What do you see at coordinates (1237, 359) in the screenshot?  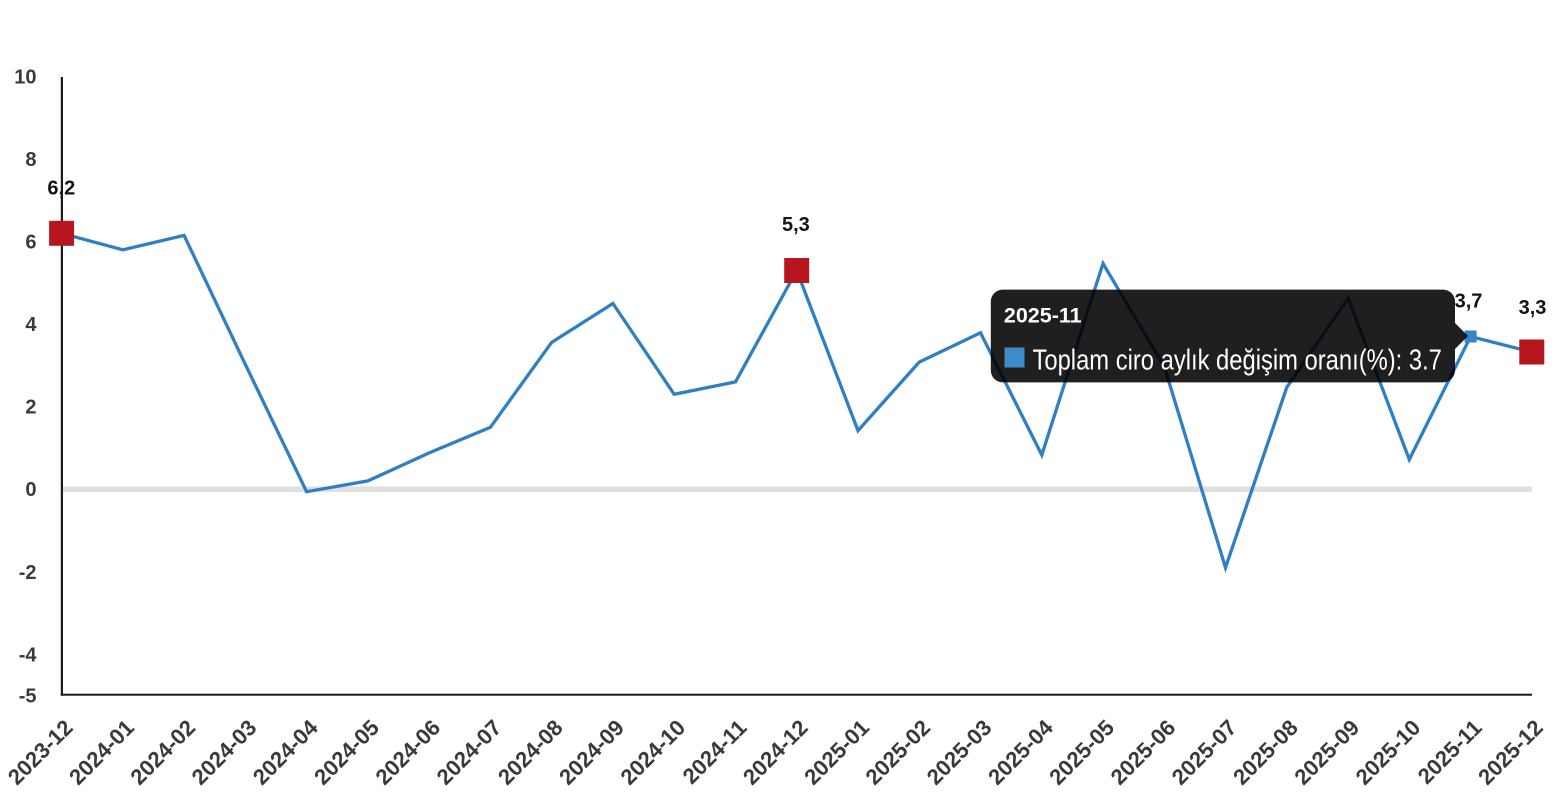 I see `svg-text:Toplam ciro aylık değişim oran: Toplam ciro aylık değişim oranı(%): 3.7` at bounding box center [1237, 359].